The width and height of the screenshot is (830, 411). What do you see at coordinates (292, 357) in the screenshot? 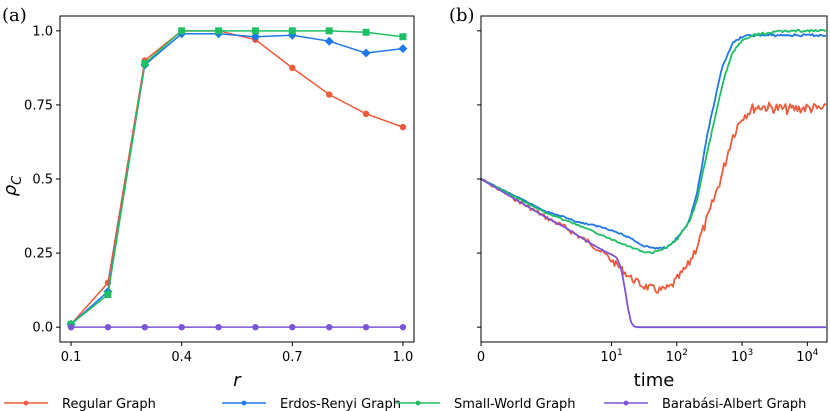
I see `panel-a-x-tick-label: 0.7` at bounding box center [292, 357].